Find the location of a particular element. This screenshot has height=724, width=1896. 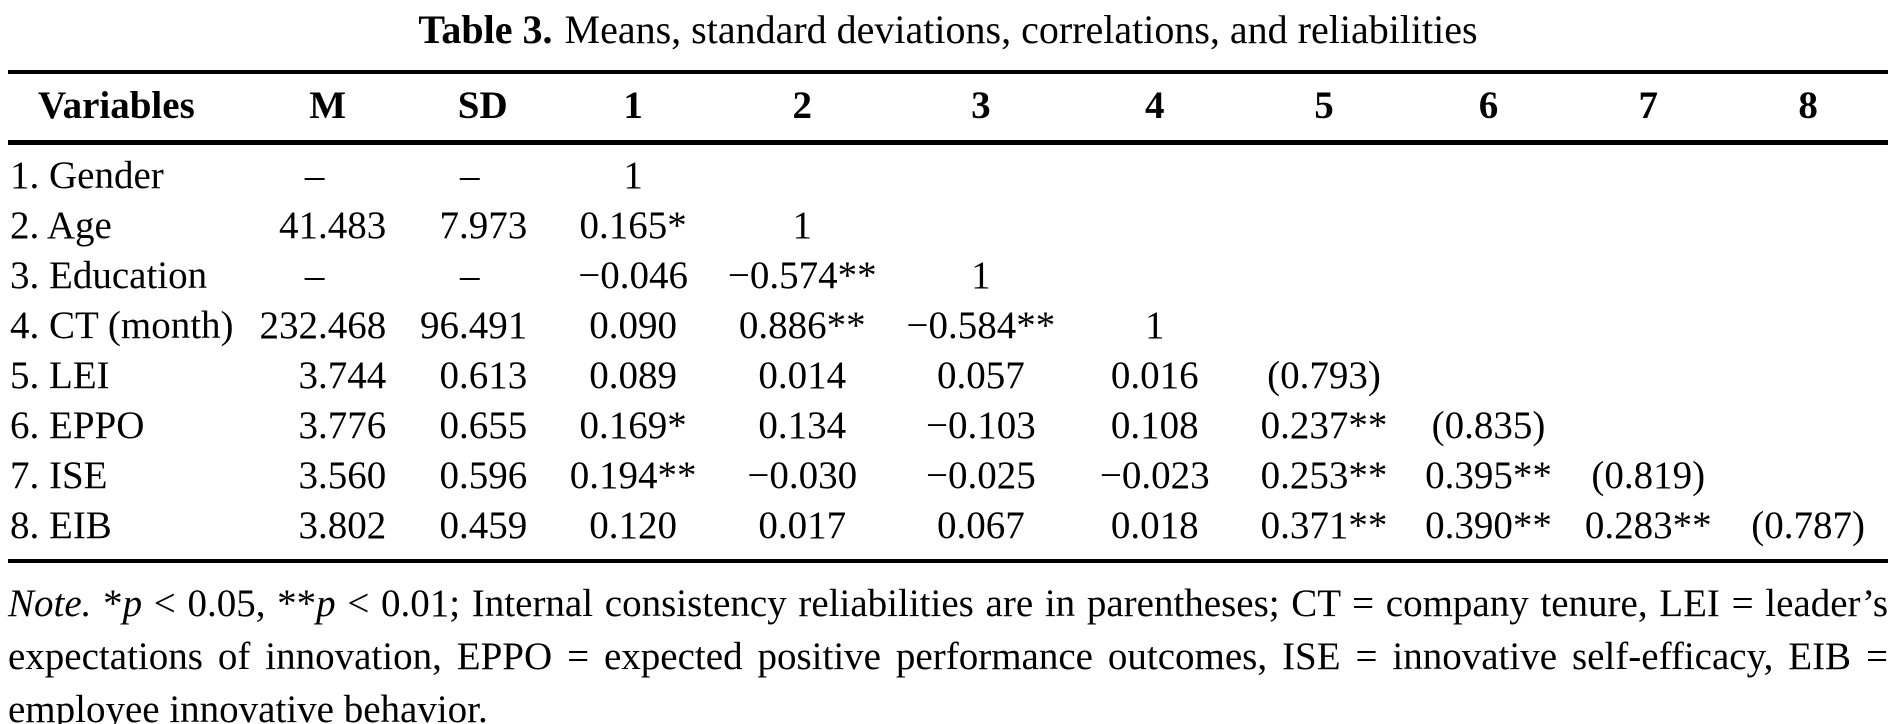

table-cell: 7. ISE is located at coordinates (59, 475).